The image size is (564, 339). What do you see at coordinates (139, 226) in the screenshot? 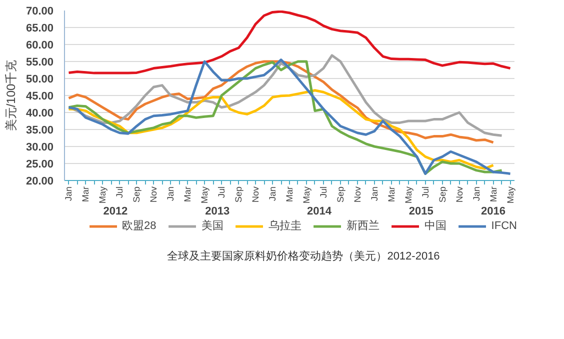
I see `legend-label: 欧盟28` at bounding box center [139, 226].